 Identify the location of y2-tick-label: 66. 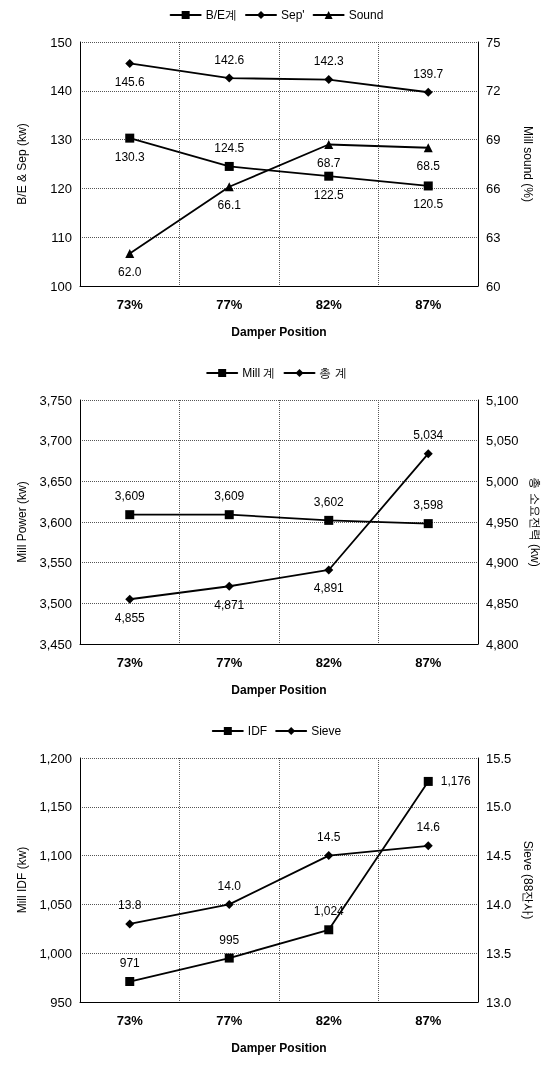
(493, 188).